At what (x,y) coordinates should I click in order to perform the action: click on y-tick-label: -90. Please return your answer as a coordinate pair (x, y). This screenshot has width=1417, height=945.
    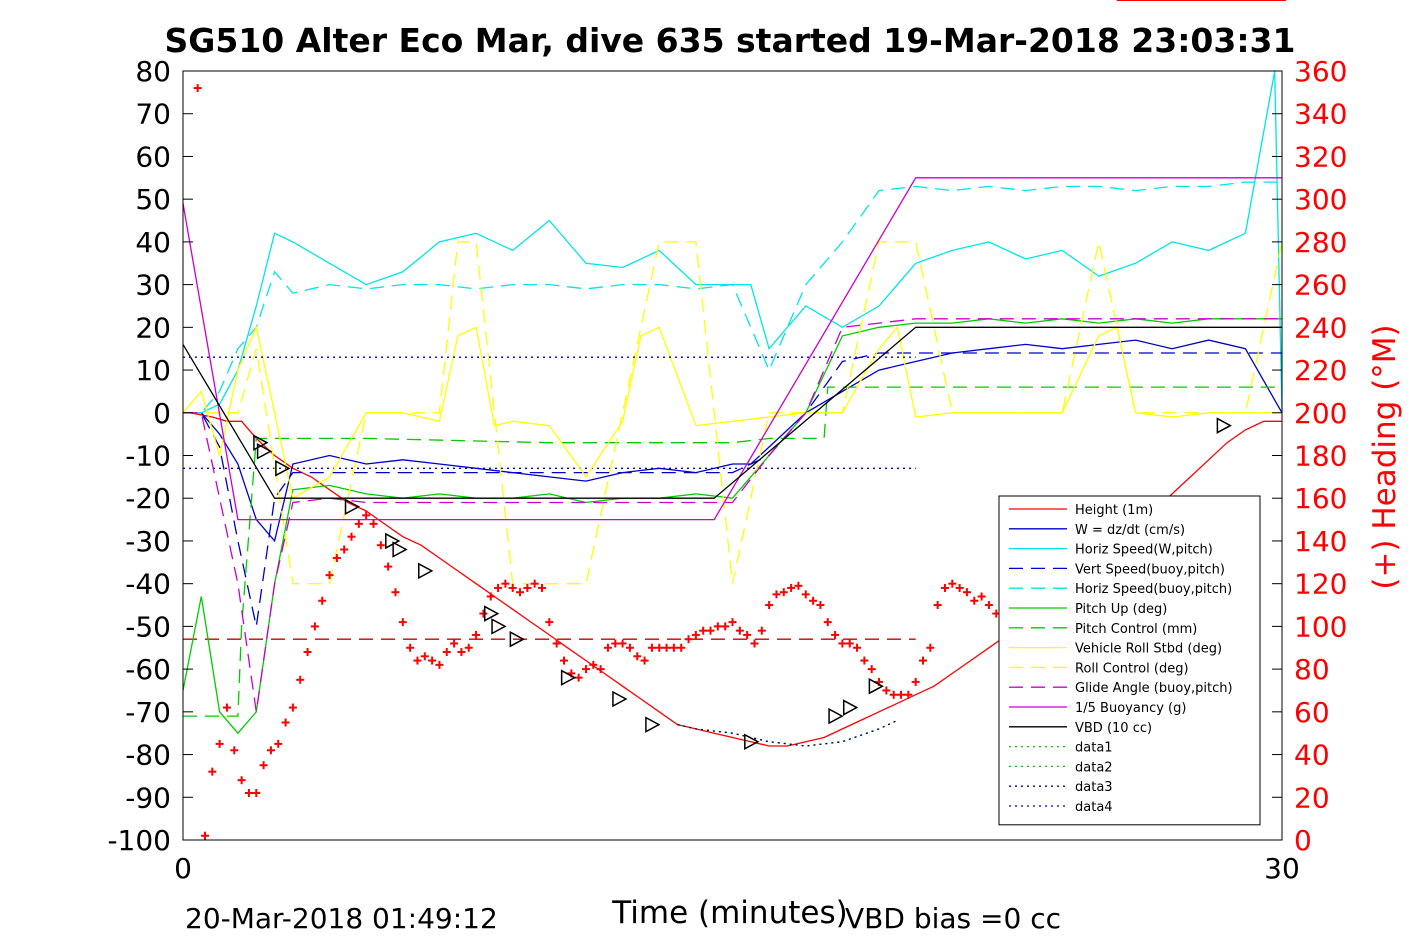
    Looking at the image, I should click on (148, 797).